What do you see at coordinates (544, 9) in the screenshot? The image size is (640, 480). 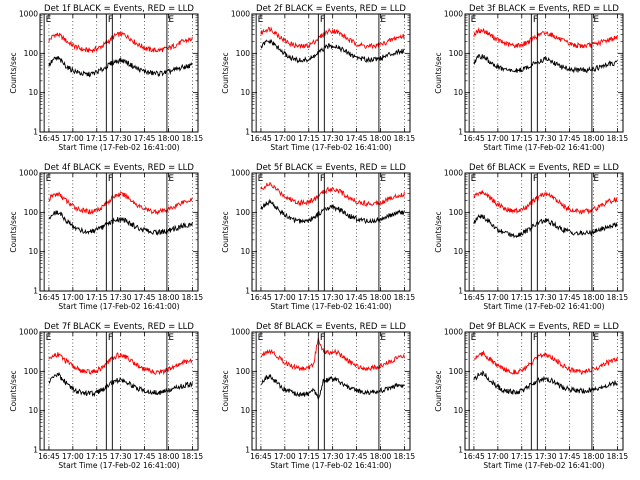 I see `panel-title: Det 3f BLACK = Events, RED = LLD` at bounding box center [544, 9].